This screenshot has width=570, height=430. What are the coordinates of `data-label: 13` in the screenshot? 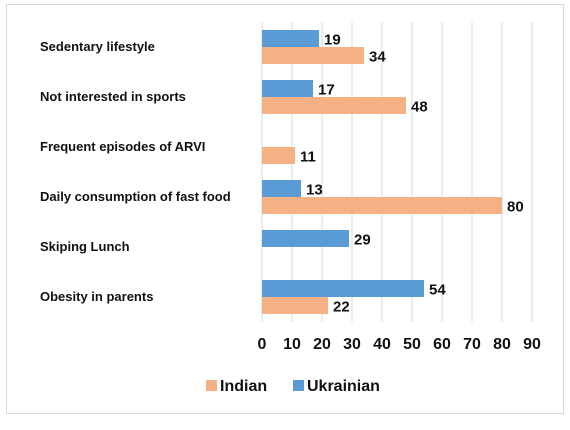 It's located at (314, 190).